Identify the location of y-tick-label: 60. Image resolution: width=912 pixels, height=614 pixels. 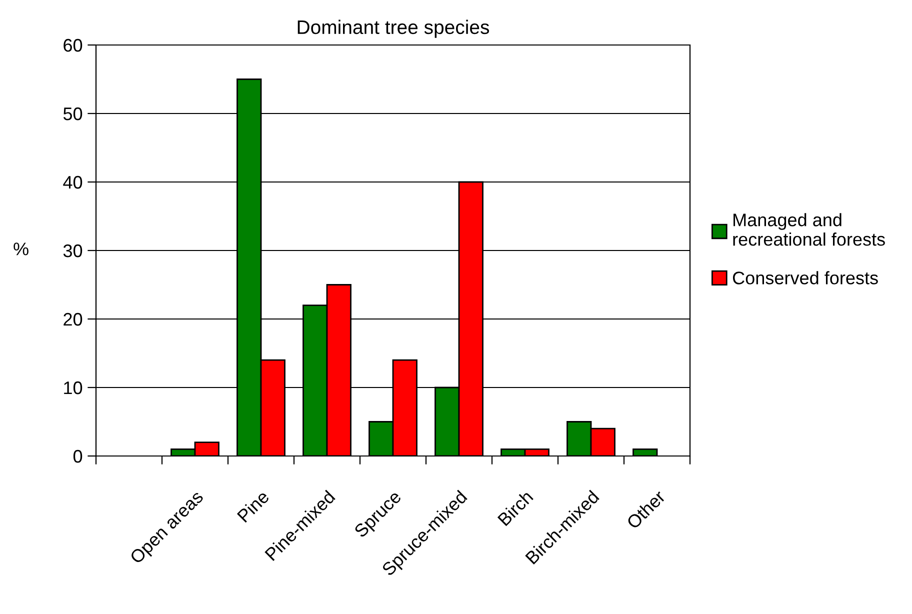
(73, 45).